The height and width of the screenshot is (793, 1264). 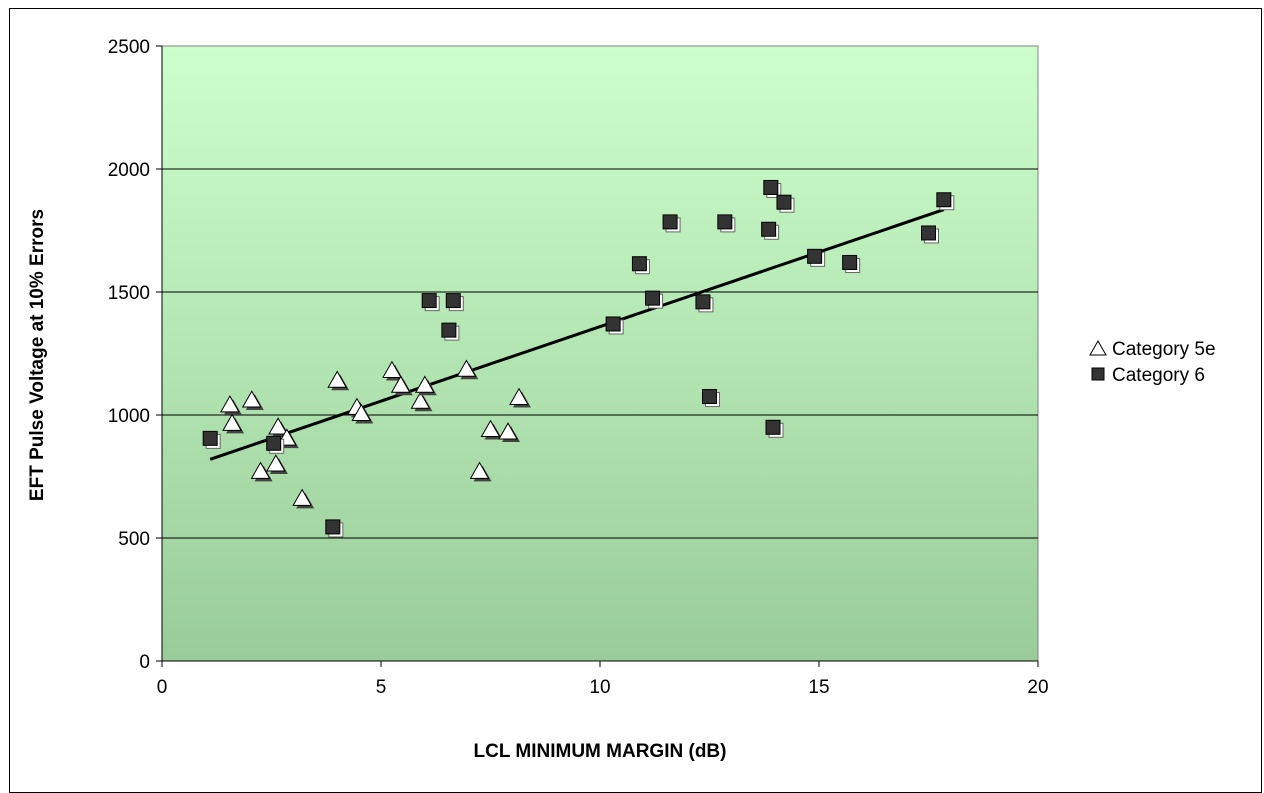 What do you see at coordinates (1037, 687) in the screenshot?
I see `x-tick-label: 20` at bounding box center [1037, 687].